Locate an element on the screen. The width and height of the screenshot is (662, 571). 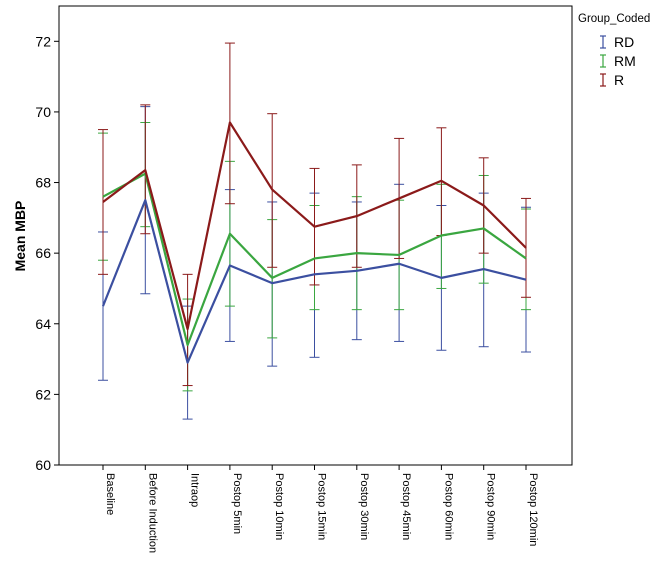
x-tick-label: Postop 10min is located at coordinates (279, 506).